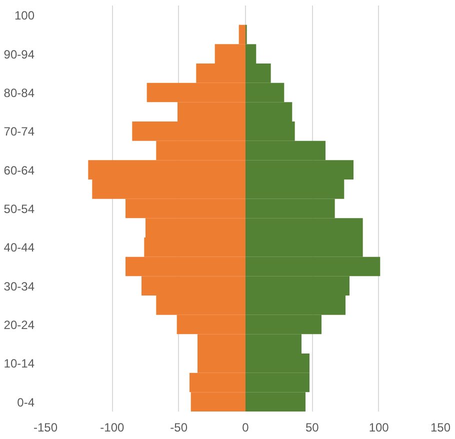 This screenshot has height=439, width=455. What do you see at coordinates (440, 427) in the screenshot?
I see `x-tick-label: 150` at bounding box center [440, 427].